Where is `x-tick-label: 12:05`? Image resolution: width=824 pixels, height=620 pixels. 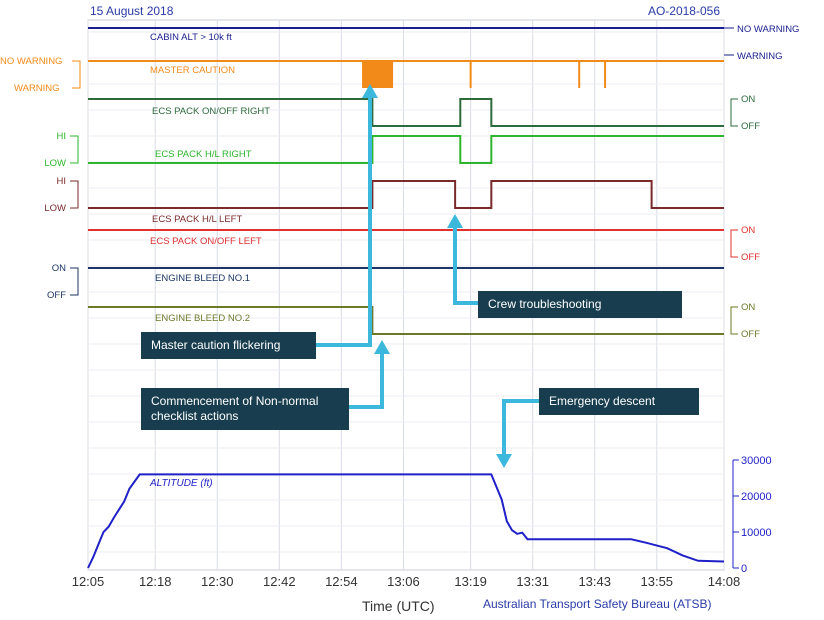
x-tick-label: 12:05 is located at coordinates (88, 581).